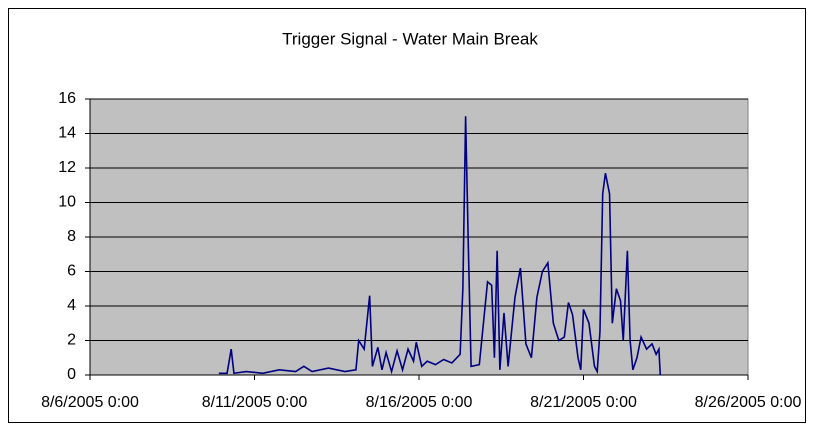 This screenshot has height=431, width=814. What do you see at coordinates (255, 402) in the screenshot?
I see `x-tick-label: 8/11/2005 0:00` at bounding box center [255, 402].